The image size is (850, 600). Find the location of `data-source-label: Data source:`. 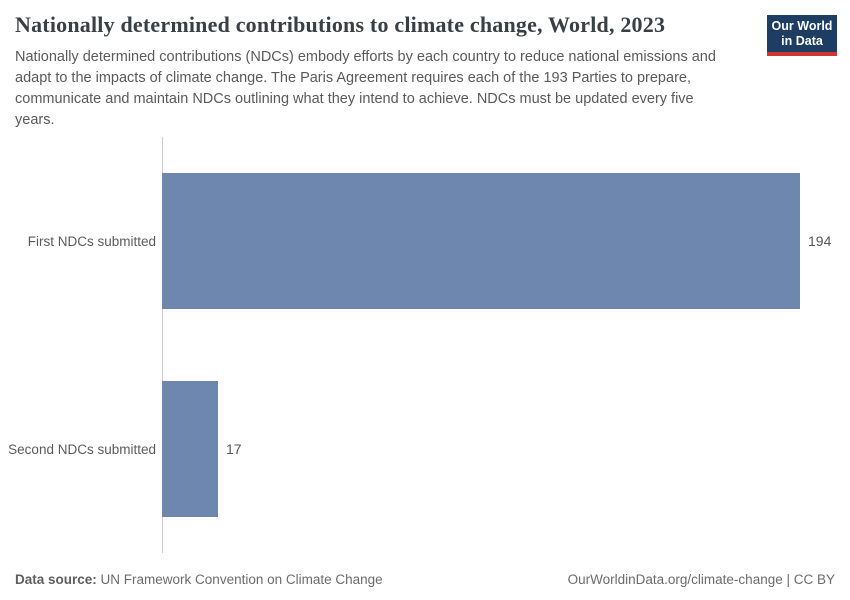

data-source-label: Data source: is located at coordinates (56, 579).